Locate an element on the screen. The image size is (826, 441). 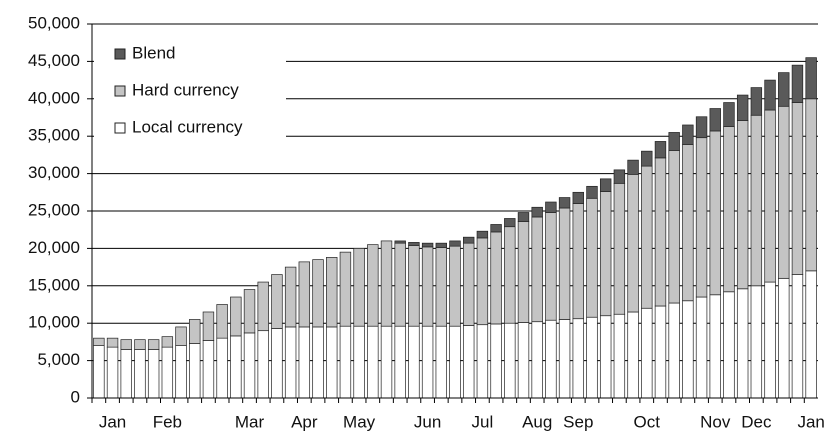
y-tick-label: 35,000 is located at coordinates (54, 135).